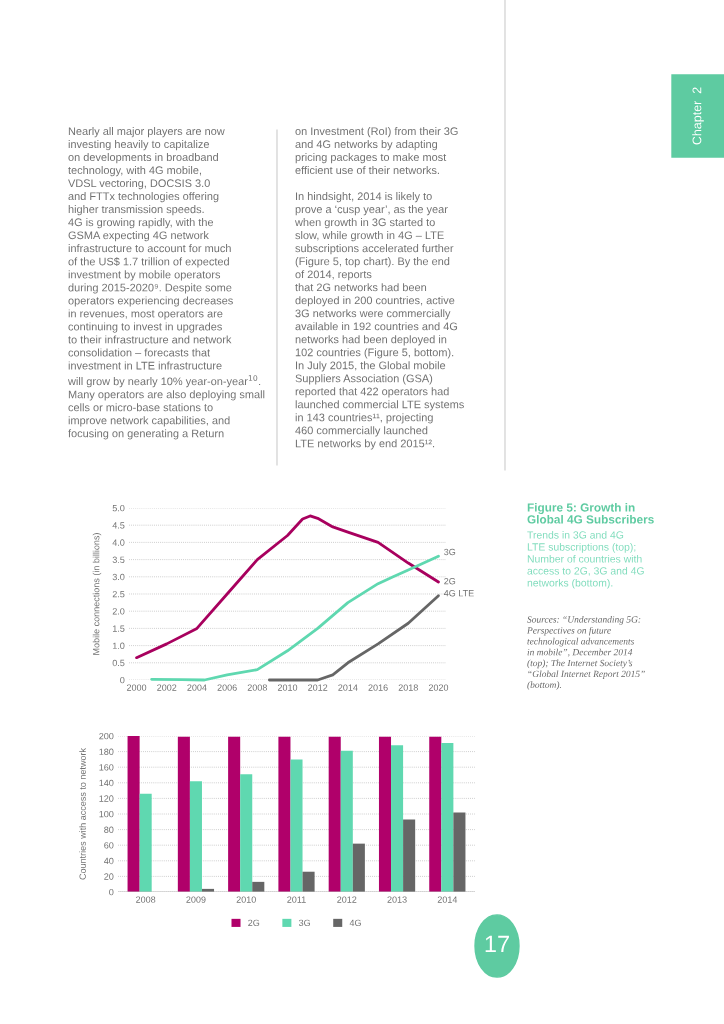 This screenshot has width=724, height=1024. Describe the element at coordinates (136, 687) in the screenshot. I see `x-tick-label: 2000` at that location.